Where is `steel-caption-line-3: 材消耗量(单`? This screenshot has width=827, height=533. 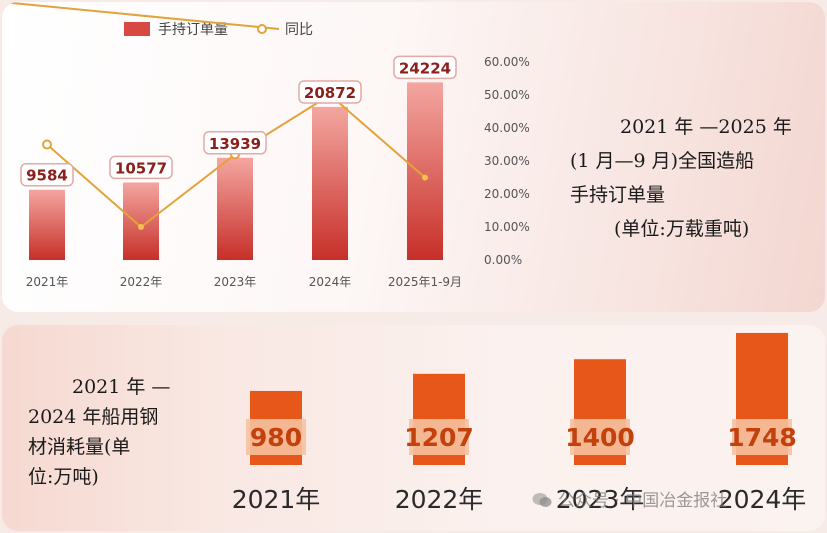
steel-caption-line-3: 材消耗量(单 is located at coordinates (79, 447).